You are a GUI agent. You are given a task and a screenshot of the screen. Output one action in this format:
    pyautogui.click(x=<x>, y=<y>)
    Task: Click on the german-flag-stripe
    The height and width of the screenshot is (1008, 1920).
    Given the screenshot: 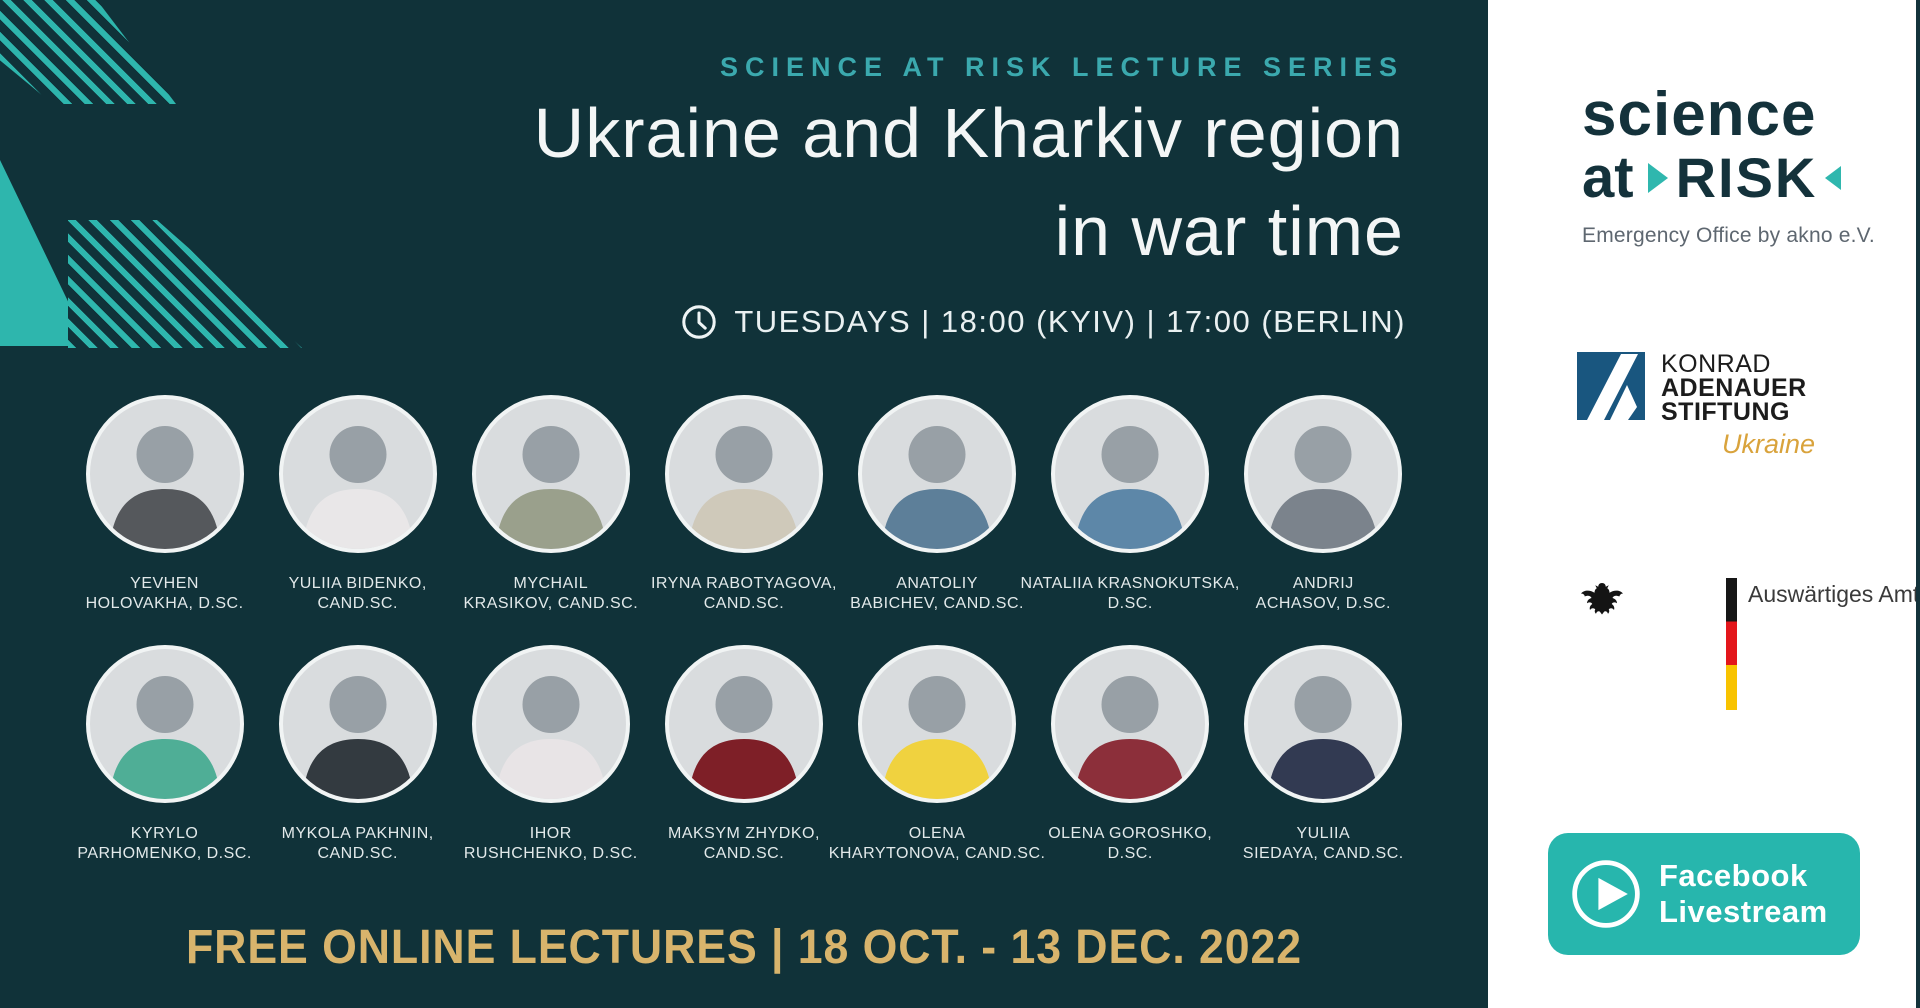 What is the action you would take?
    pyautogui.click(x=1731, y=644)
    